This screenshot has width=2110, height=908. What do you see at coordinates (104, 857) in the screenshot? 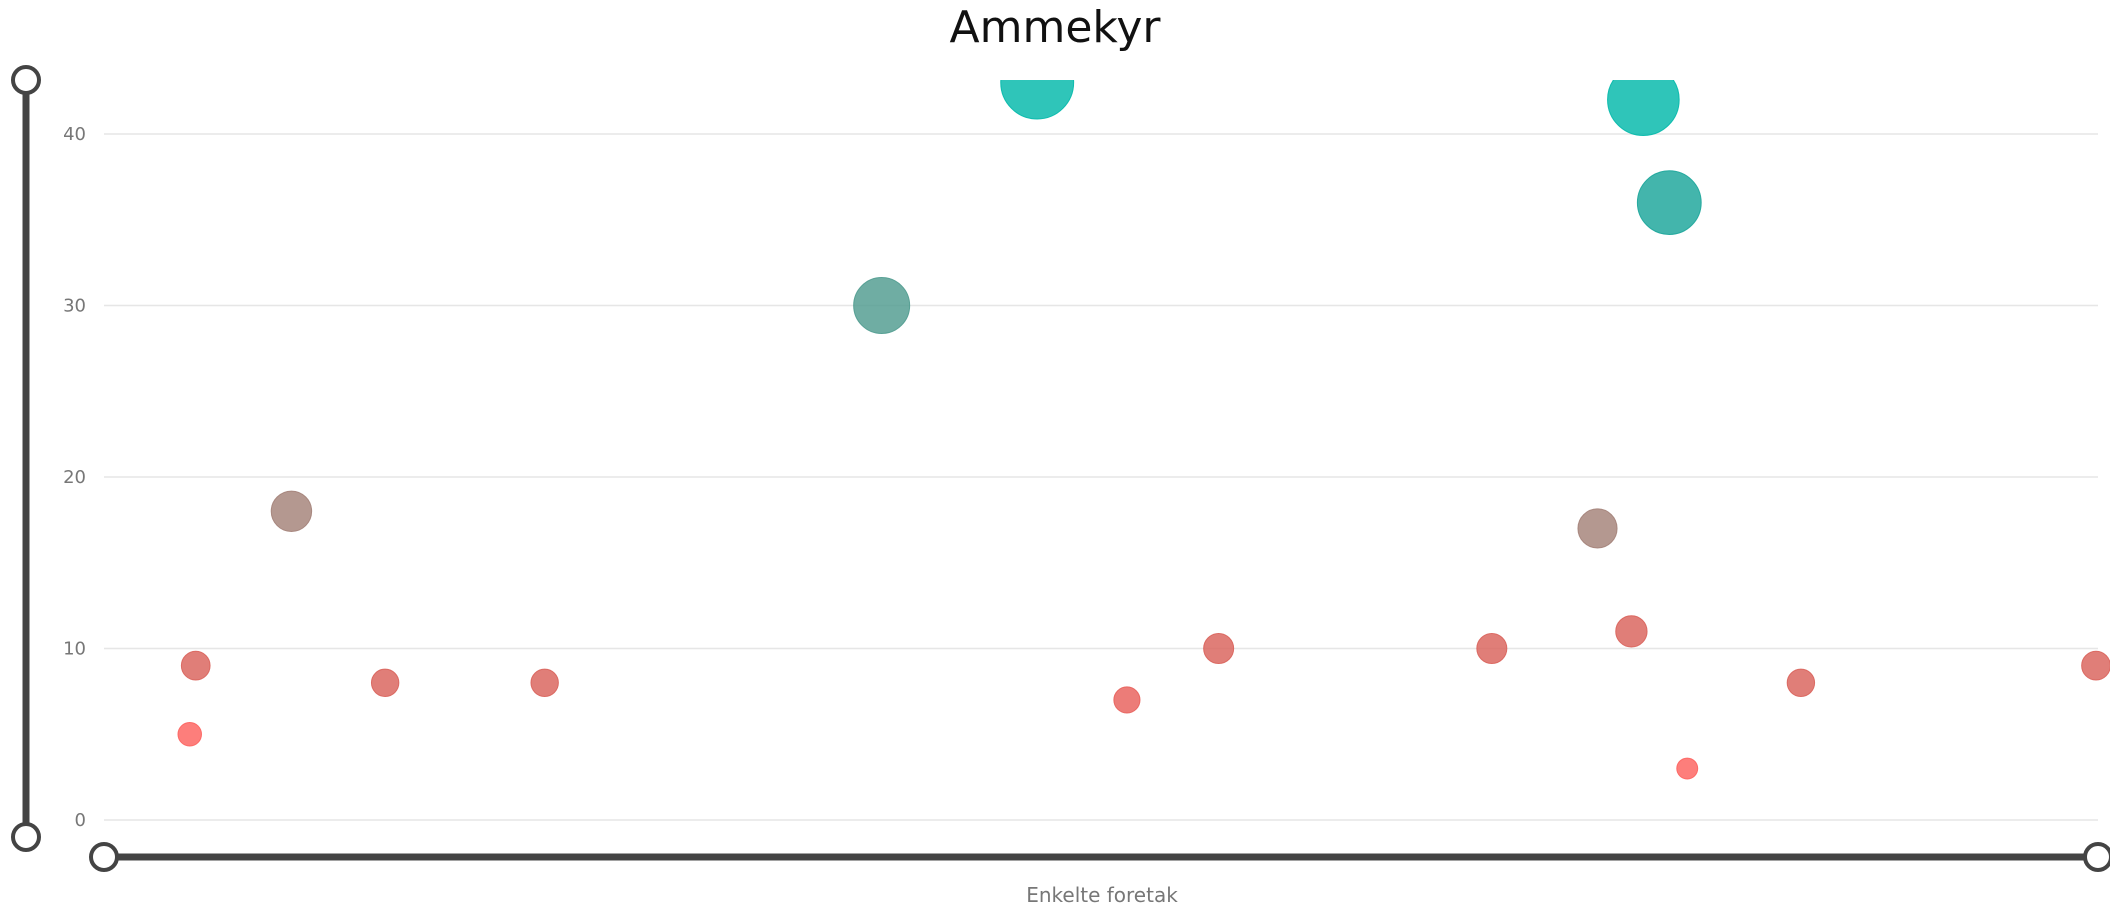
I see `x-slider-left-handle` at bounding box center [104, 857].